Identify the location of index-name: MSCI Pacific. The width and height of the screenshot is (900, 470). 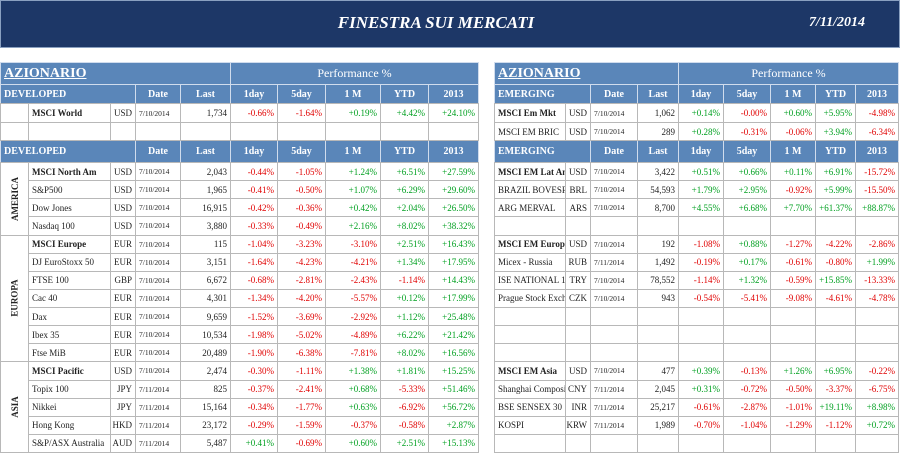
(69, 371).